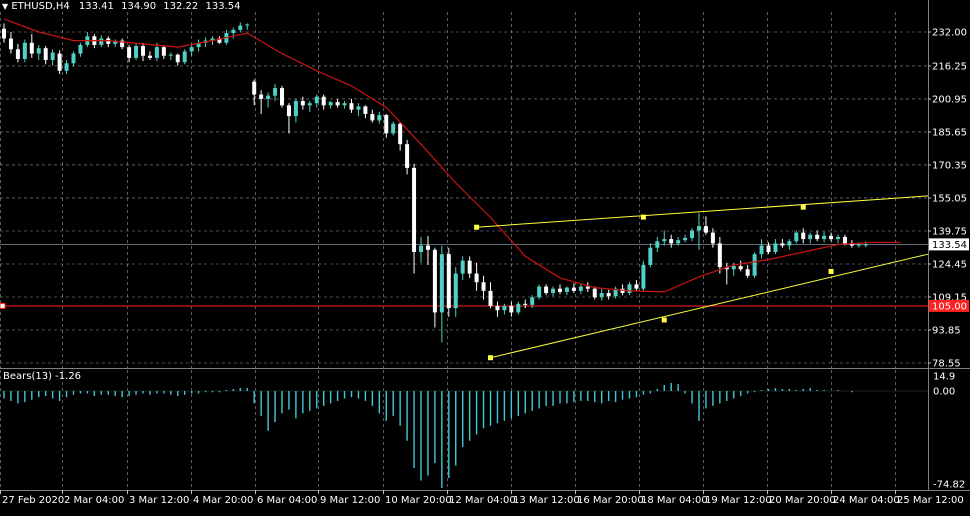 The height and width of the screenshot is (516, 970). I want to click on chart-header: ▼ ETHUSD,H4 133.41 134.90 132.22 133.54, so click(123, 6).